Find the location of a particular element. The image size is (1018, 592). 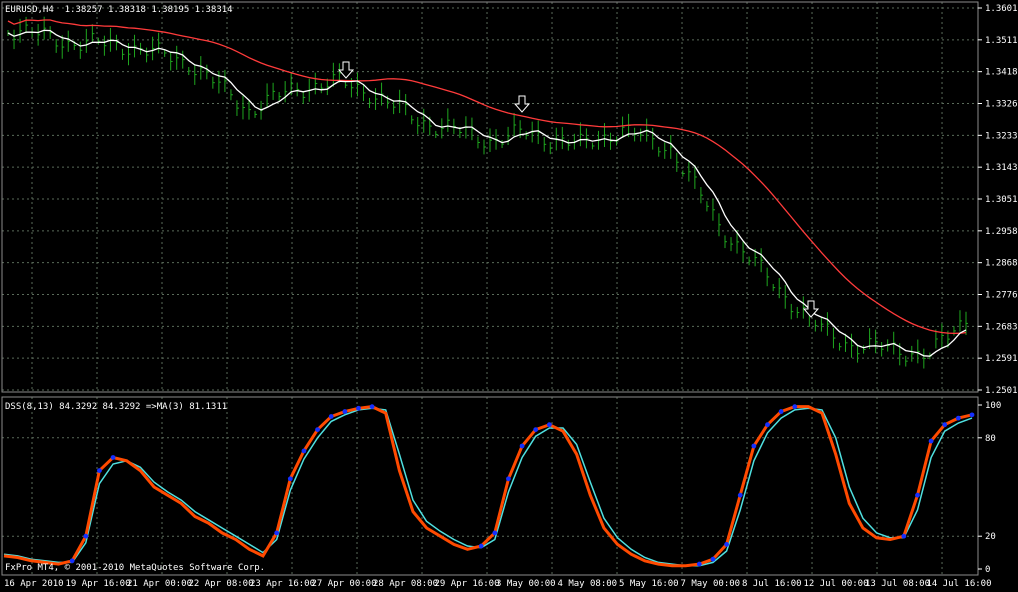

ohlc-values: 1.38257 1.38318 1.38195 1.38314 is located at coordinates (148, 10).